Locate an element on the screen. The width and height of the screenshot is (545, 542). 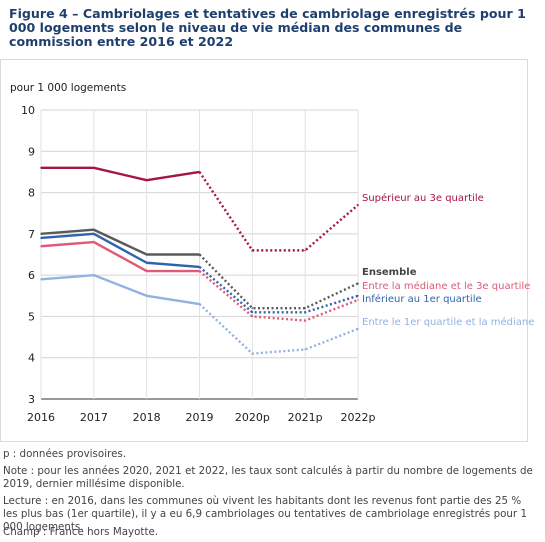
y-tick-label: 9 is located at coordinates (31, 151).